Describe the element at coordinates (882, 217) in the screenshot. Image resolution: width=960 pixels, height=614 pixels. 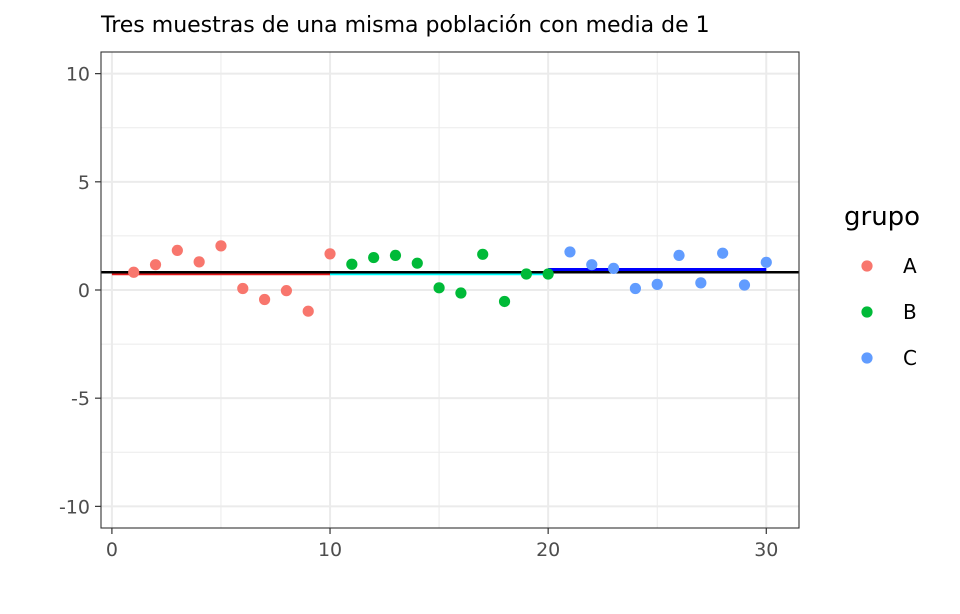
I see `legend-title: grupo` at that location.